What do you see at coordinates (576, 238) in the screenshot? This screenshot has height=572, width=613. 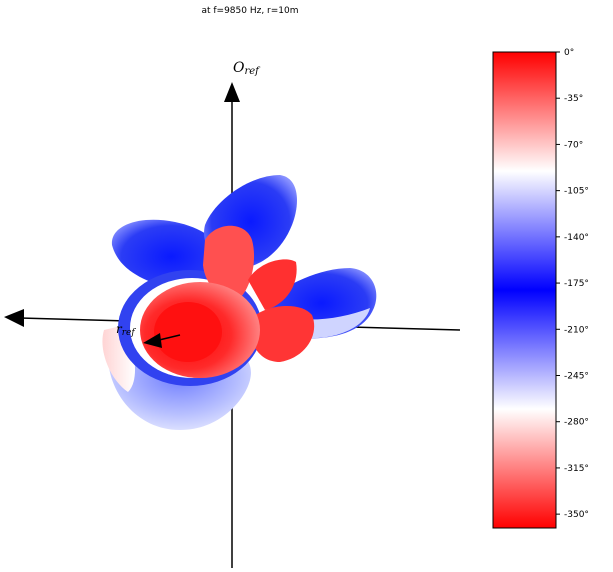 I see `colorbar-tick-label: -140°` at bounding box center [576, 238].